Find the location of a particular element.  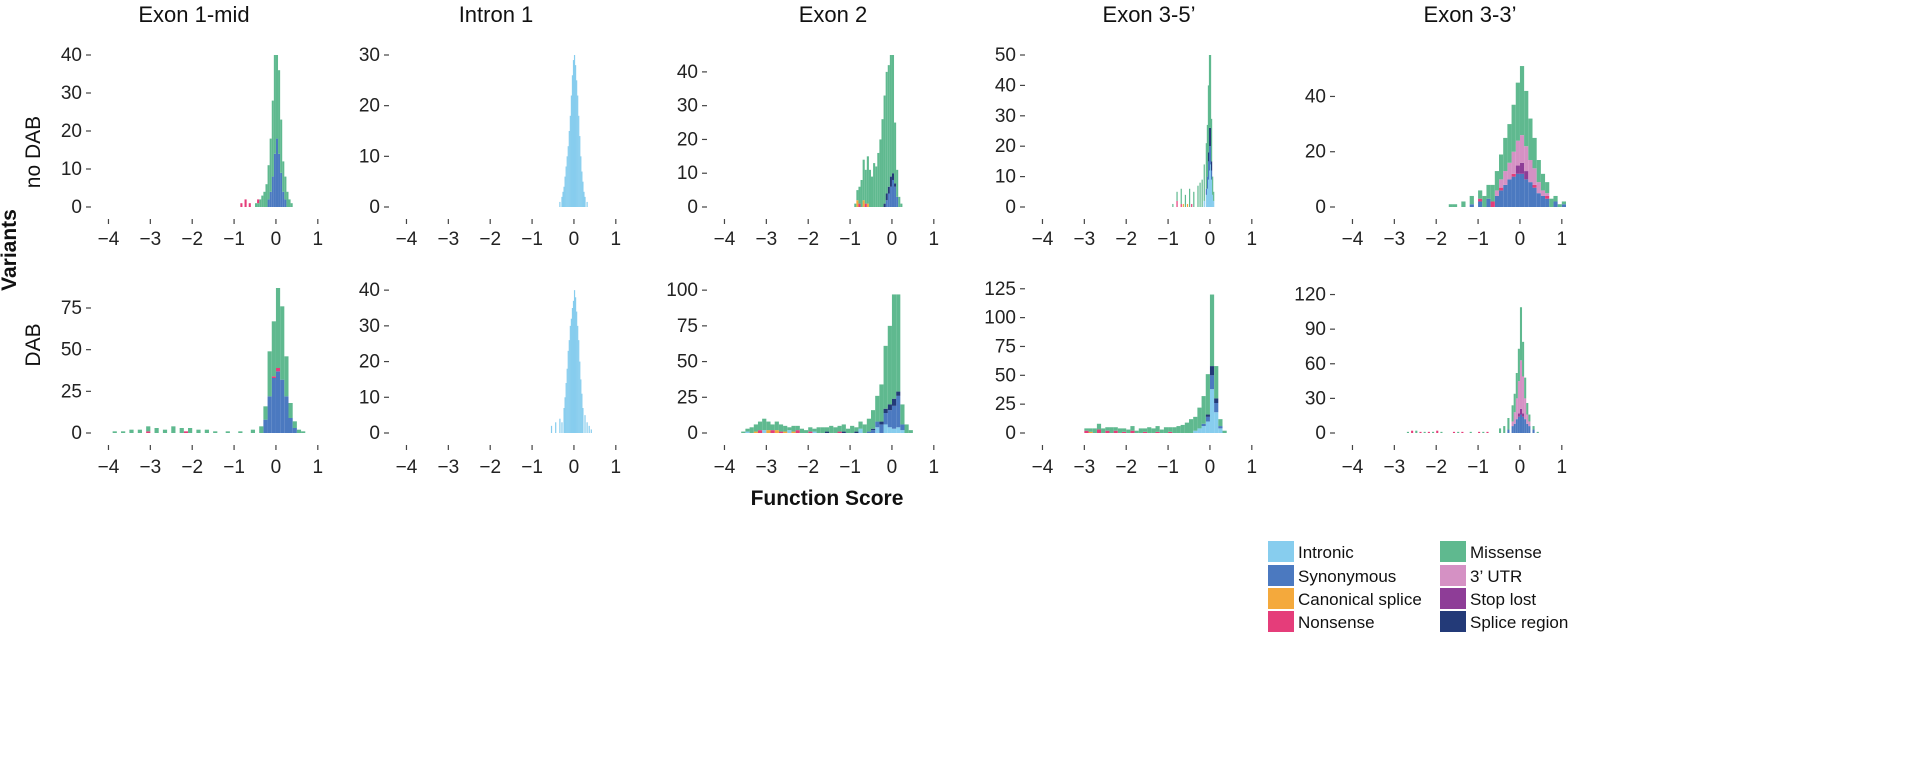

x-tick-label: 0 is located at coordinates (574, 239).